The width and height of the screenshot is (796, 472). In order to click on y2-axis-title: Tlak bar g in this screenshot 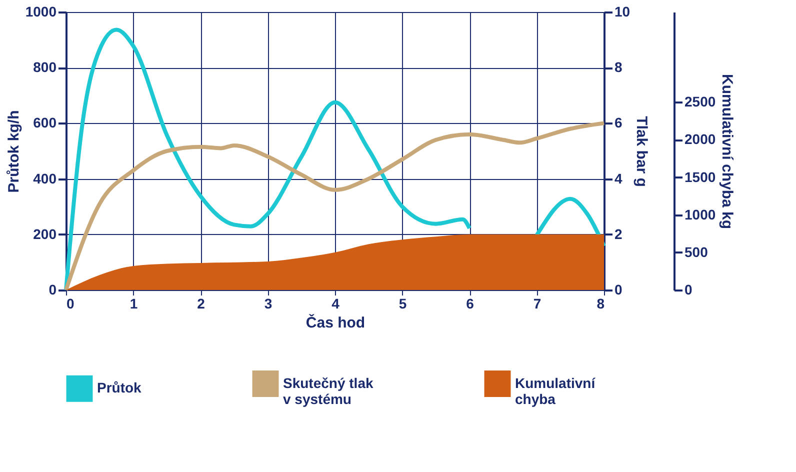, I will do `click(641, 151)`.